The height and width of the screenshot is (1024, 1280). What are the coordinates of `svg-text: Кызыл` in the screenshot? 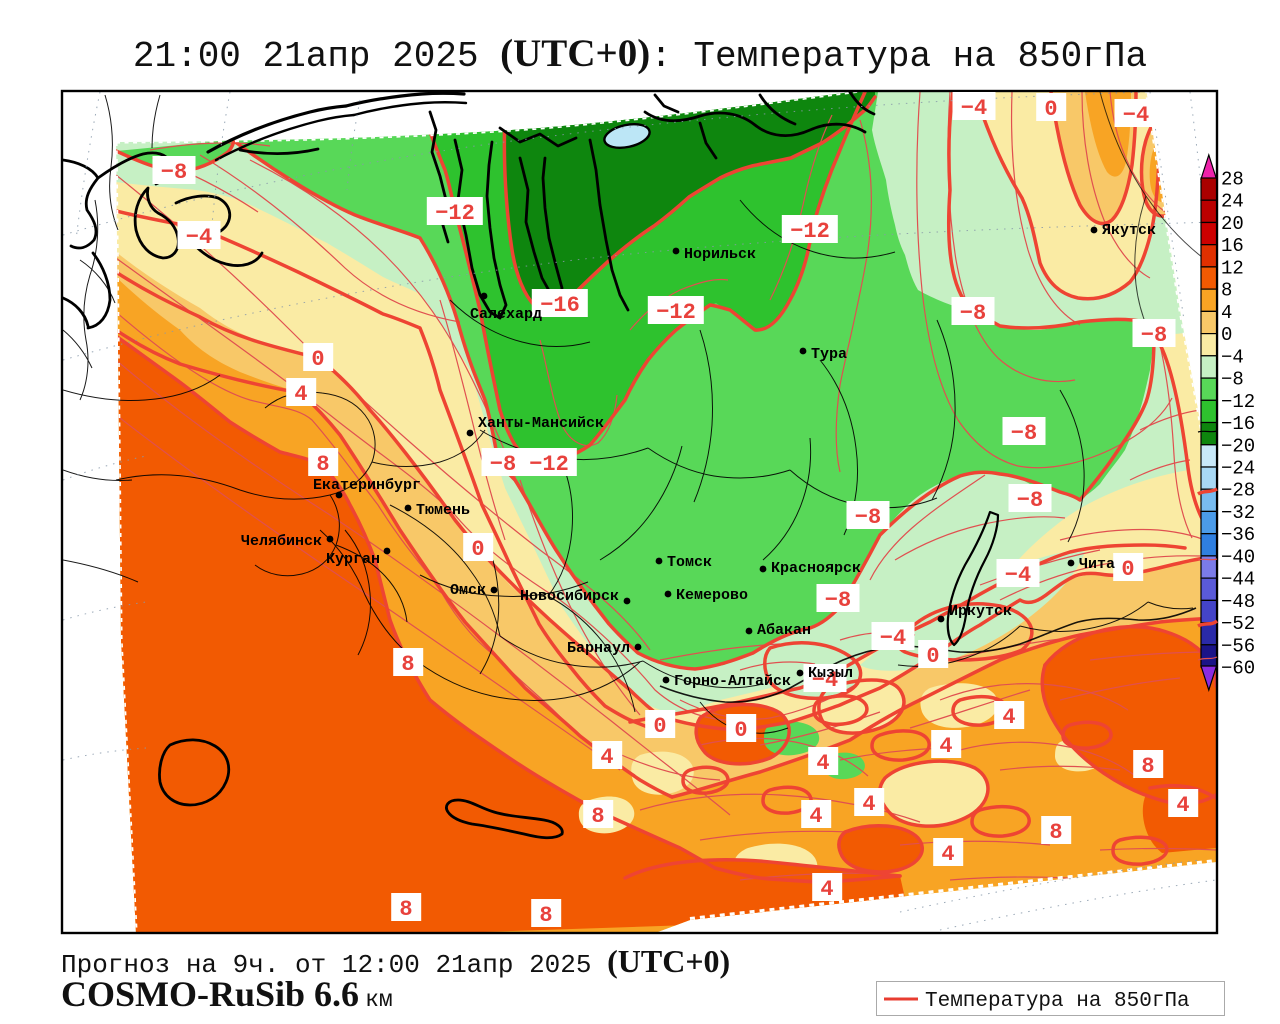 It's located at (830, 673).